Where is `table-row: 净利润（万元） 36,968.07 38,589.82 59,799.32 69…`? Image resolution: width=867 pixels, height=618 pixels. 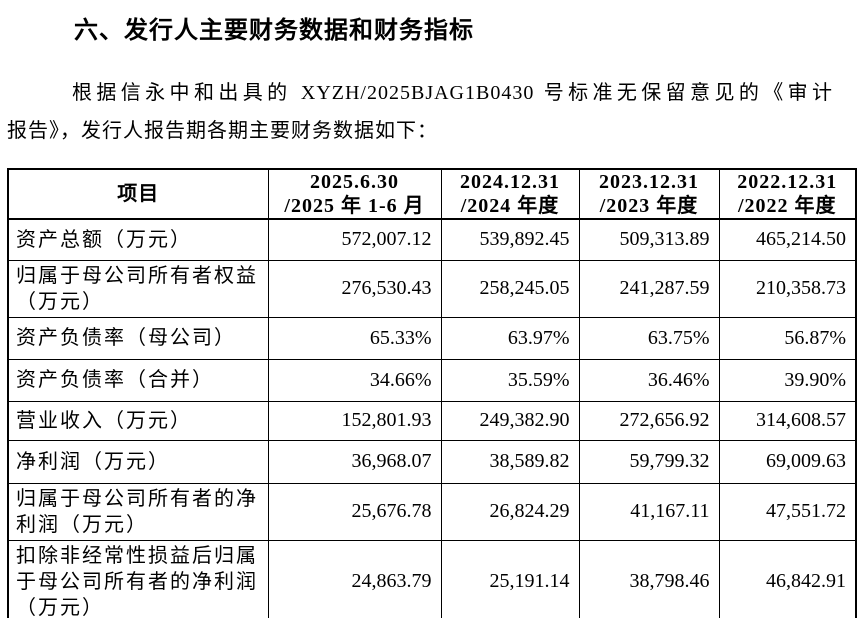 table-row: 净利润（万元） 36,968.07 38,589.82 59,799.32 69… is located at coordinates (432, 461).